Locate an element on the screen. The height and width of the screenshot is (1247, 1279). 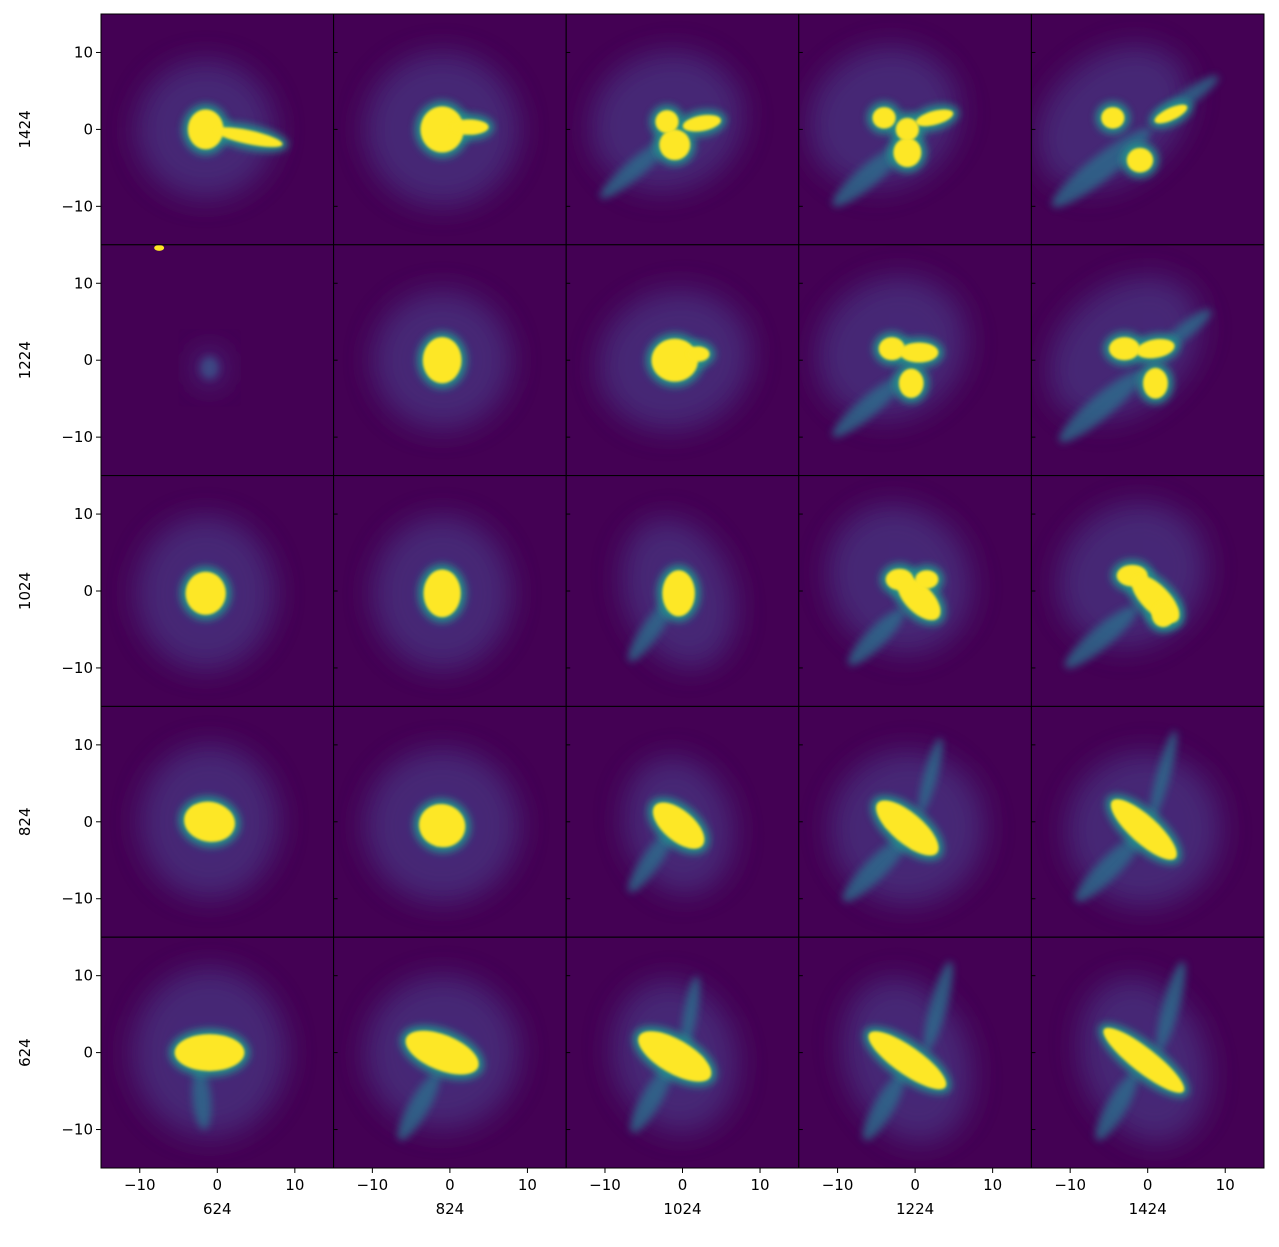
col-label-3: 1224 is located at coordinates (915, 1209).